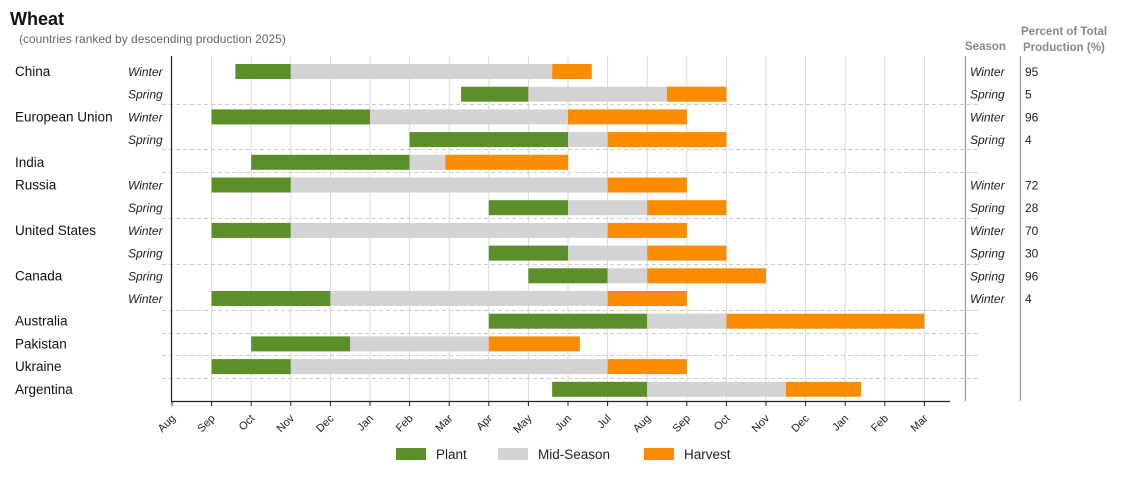 This screenshot has width=1128, height=477. What do you see at coordinates (707, 454) in the screenshot?
I see `legend-label: Harvest` at bounding box center [707, 454].